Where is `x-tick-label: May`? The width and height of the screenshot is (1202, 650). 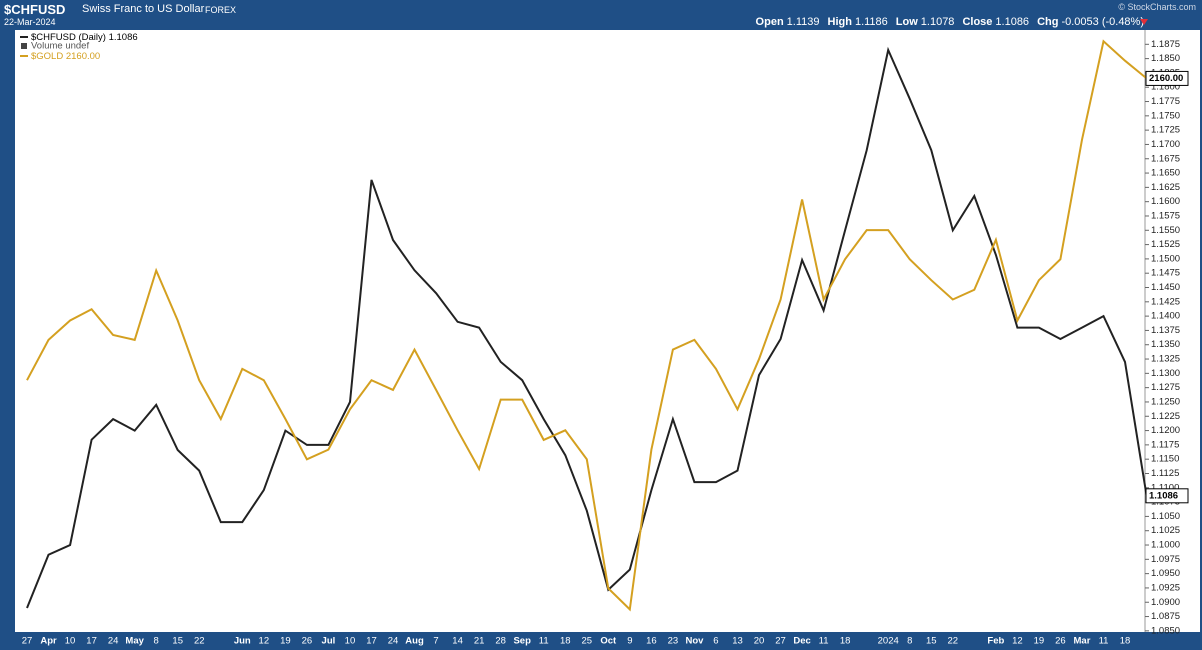 x-tick-label: May is located at coordinates (134, 641).